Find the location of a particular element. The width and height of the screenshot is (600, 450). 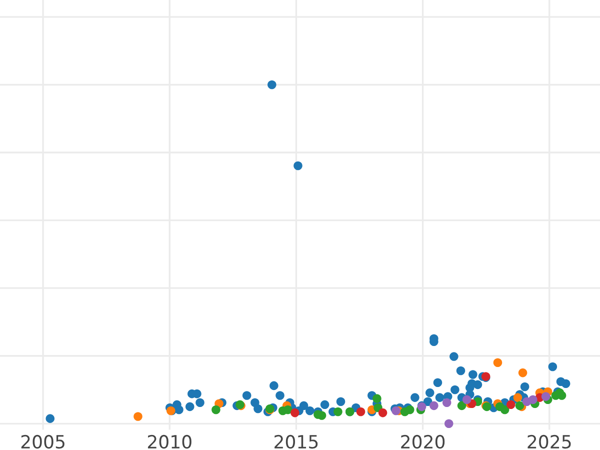

x-tick-label: 2025 is located at coordinates (549, 441).